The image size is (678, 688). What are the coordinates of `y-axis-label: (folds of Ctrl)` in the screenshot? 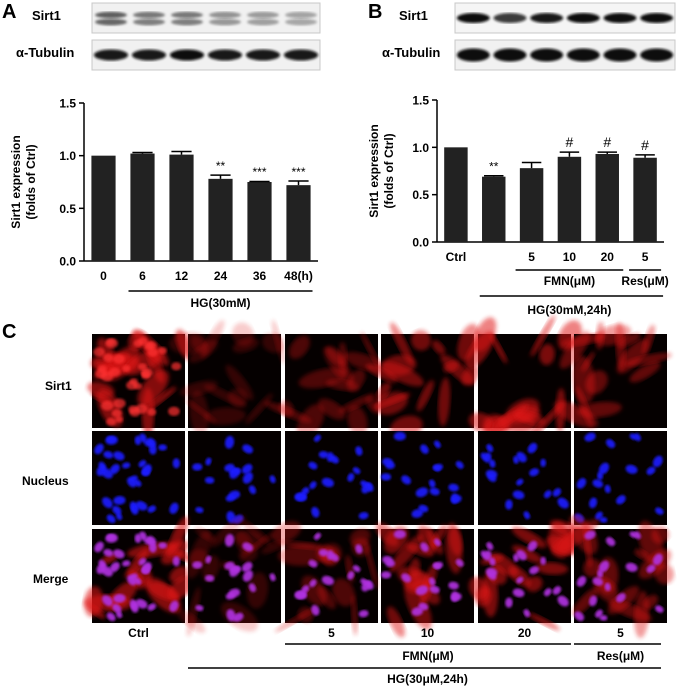 It's located at (31, 181).